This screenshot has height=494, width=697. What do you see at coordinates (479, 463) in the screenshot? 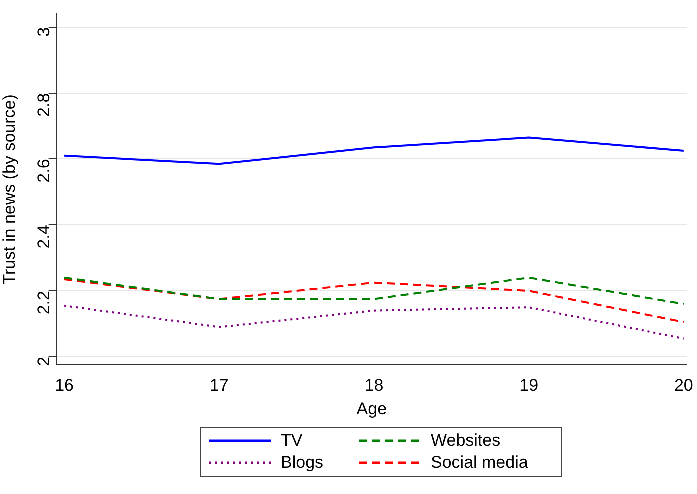
I see `legend-label: Social media` at bounding box center [479, 463].